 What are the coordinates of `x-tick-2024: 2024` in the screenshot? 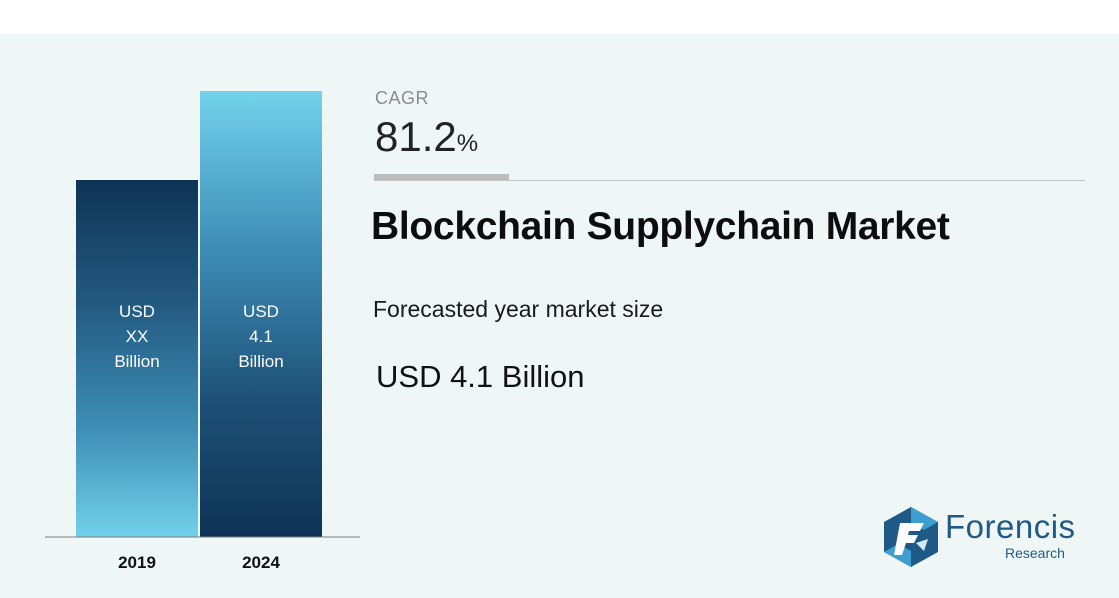 It's located at (261, 562).